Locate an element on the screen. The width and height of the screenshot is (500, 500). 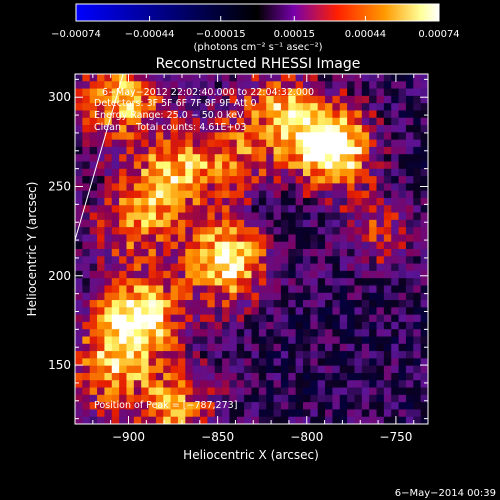
annotation-time-range: 6−May−2012 22:02:40.000 to 22:04:32.000 is located at coordinates (208, 92).